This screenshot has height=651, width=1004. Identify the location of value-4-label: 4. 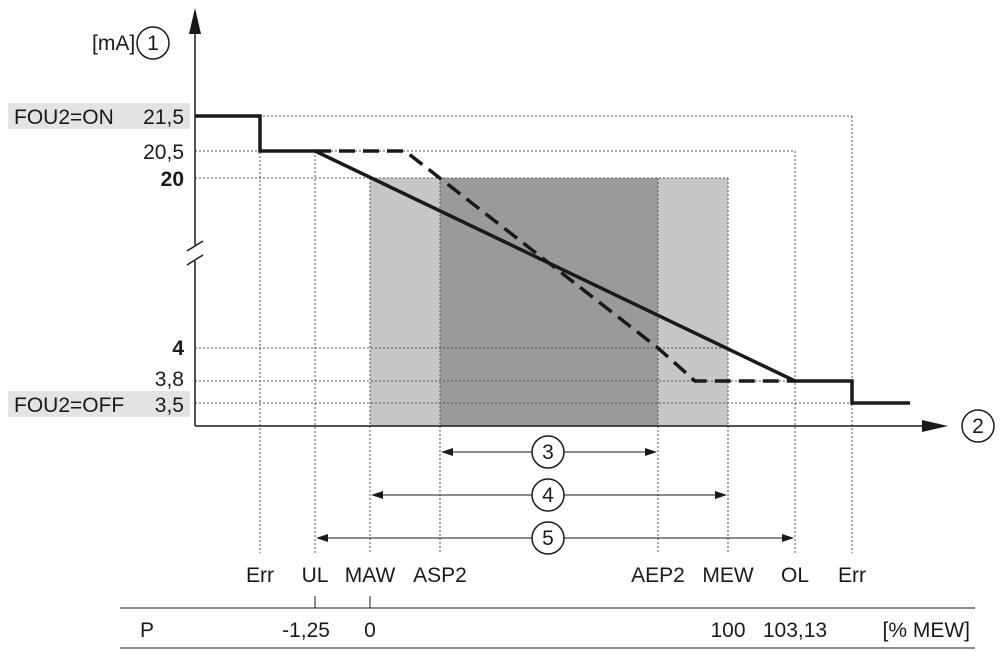
(178, 348).